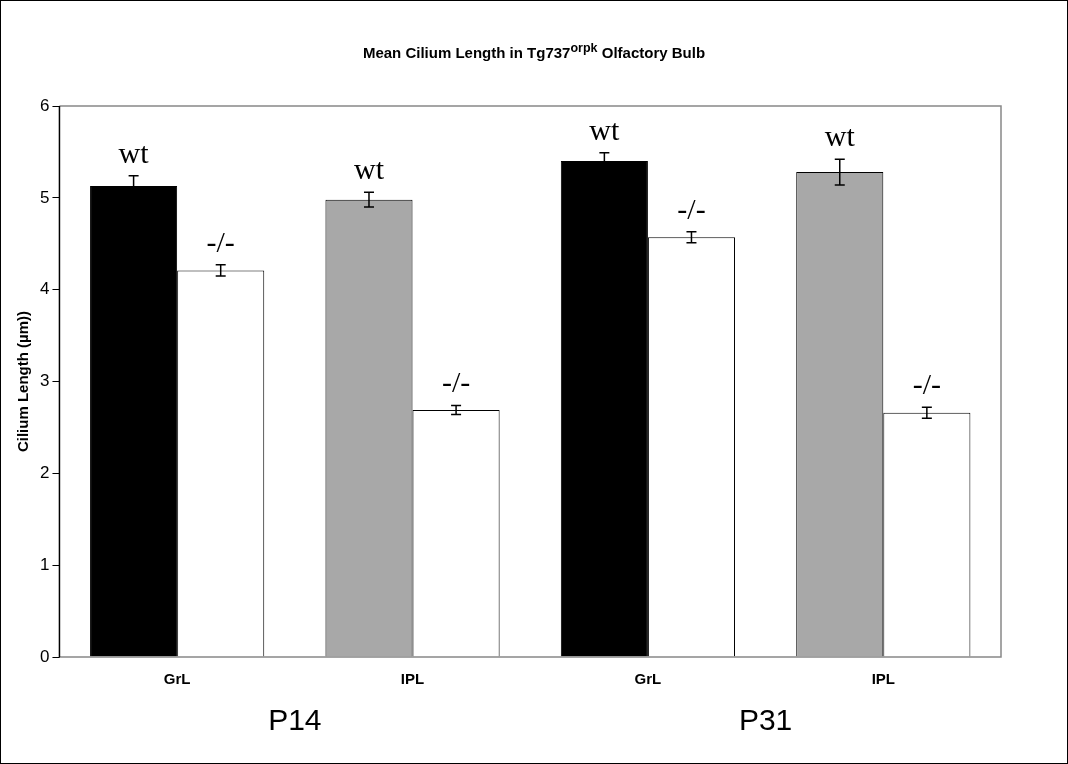 The height and width of the screenshot is (764, 1068). Describe the element at coordinates (44, 289) in the screenshot. I see `y-tick-label: 4` at that location.